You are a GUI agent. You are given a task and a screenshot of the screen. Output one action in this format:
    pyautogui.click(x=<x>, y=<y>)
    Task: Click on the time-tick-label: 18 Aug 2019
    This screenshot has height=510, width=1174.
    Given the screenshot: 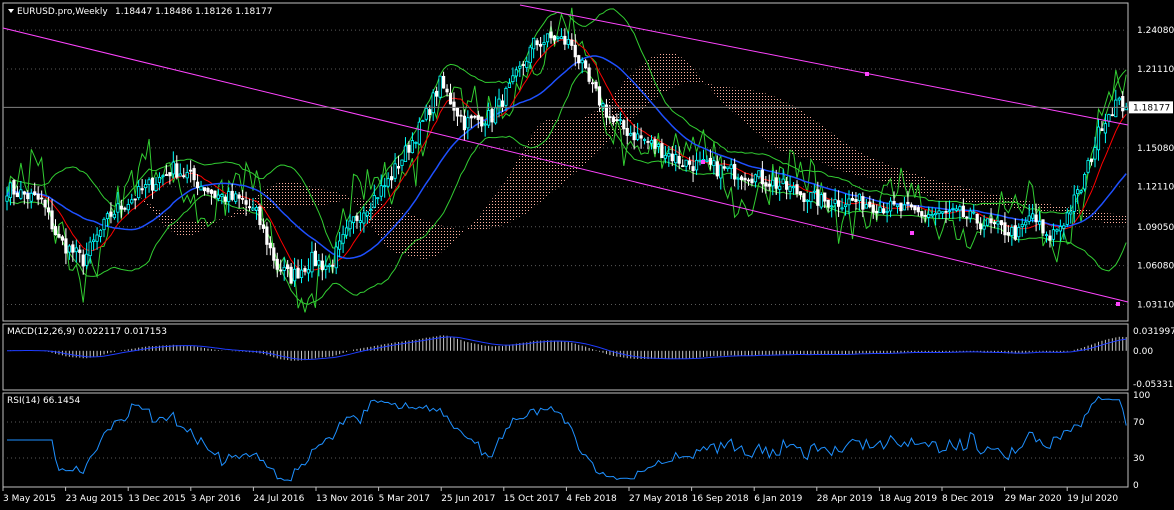 What is the action you would take?
    pyautogui.click(x=908, y=499)
    